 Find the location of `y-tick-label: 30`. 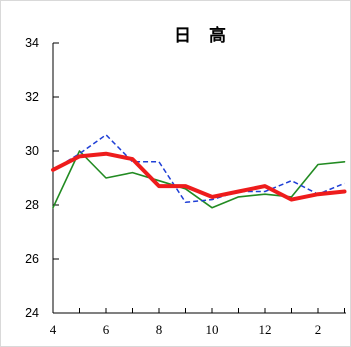

y-tick-label: 30 is located at coordinates (32, 151).